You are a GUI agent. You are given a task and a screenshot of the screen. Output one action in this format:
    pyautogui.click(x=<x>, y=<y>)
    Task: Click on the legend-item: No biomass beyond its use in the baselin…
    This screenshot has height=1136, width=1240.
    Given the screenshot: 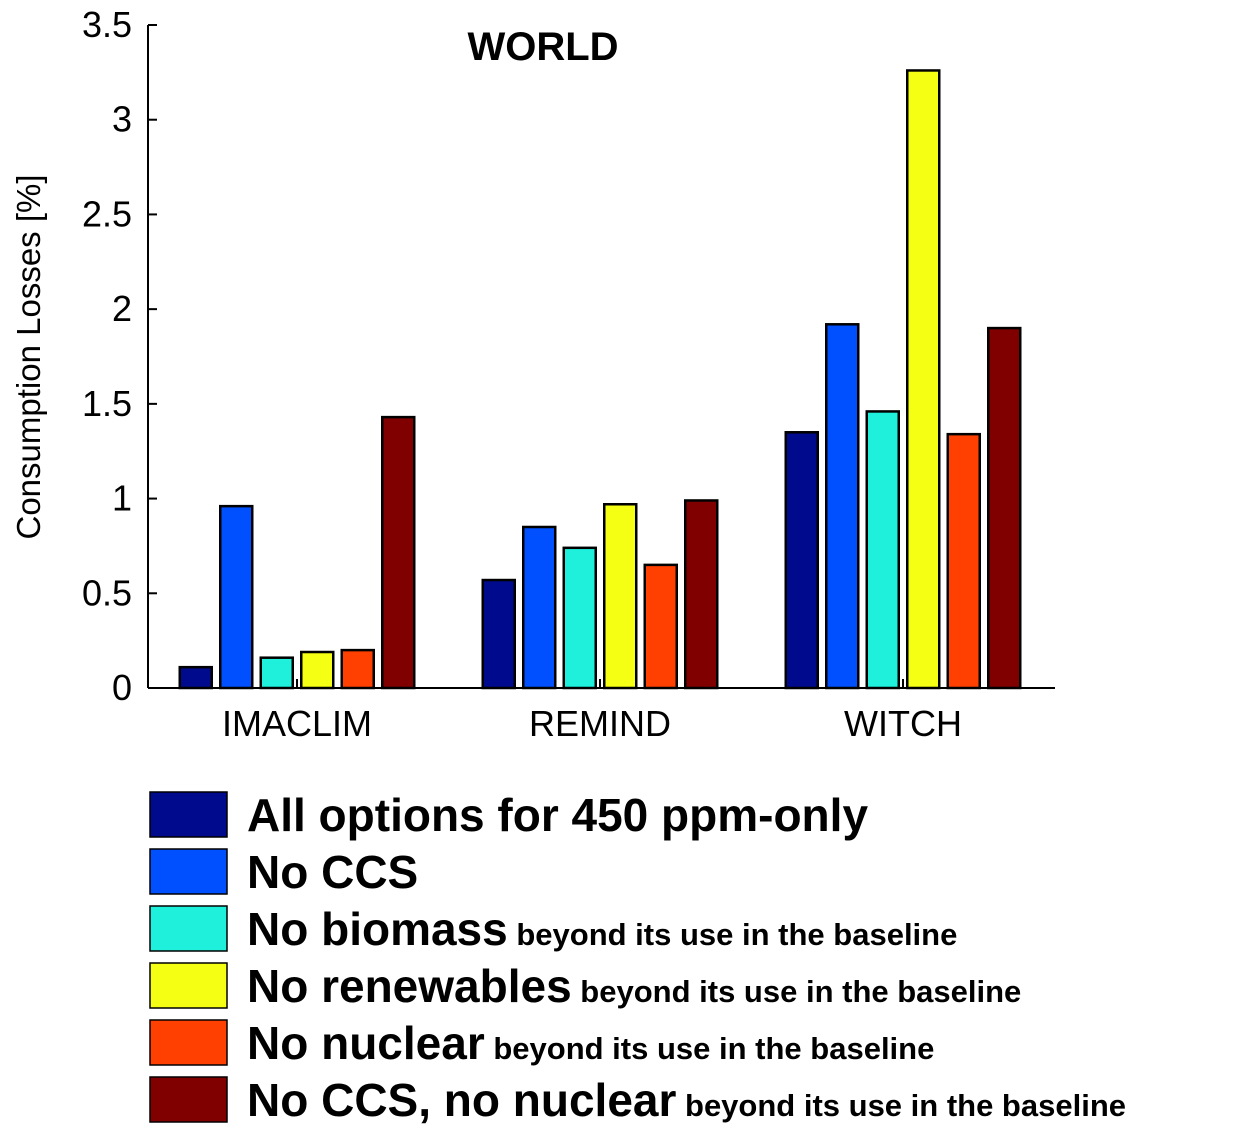 What is the action you would take?
    pyautogui.click(x=553, y=929)
    